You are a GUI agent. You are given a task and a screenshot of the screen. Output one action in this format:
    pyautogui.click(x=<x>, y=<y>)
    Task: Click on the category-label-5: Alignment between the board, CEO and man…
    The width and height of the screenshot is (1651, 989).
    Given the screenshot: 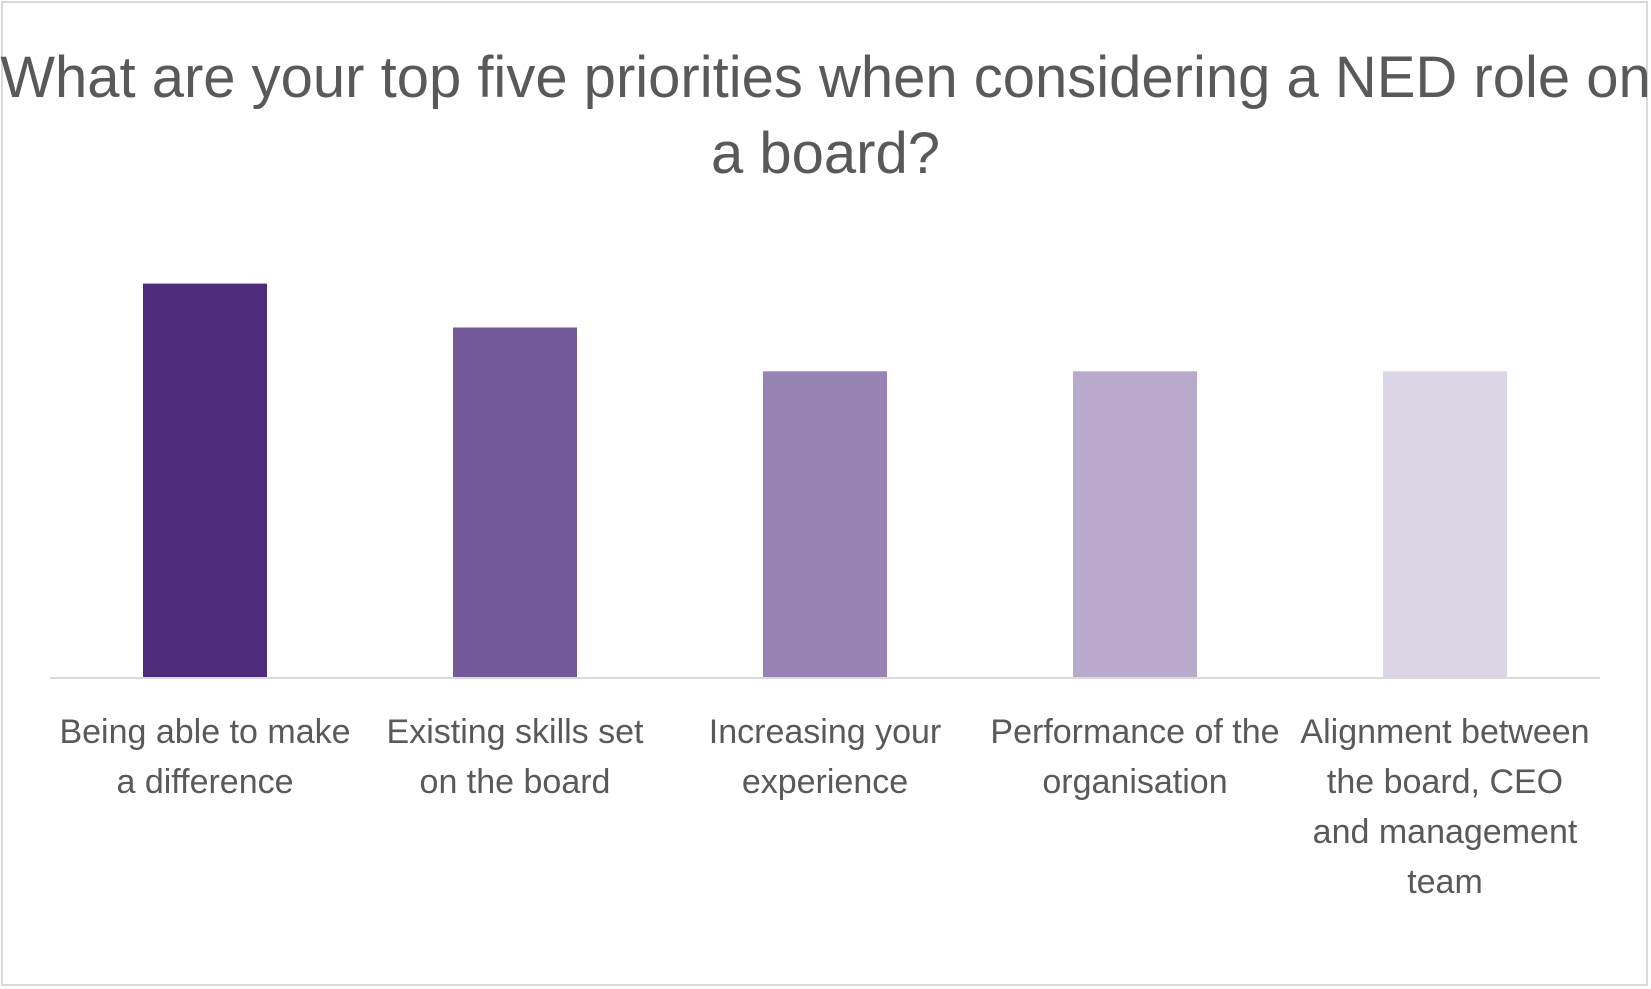 What is the action you would take?
    pyautogui.click(x=1445, y=807)
    